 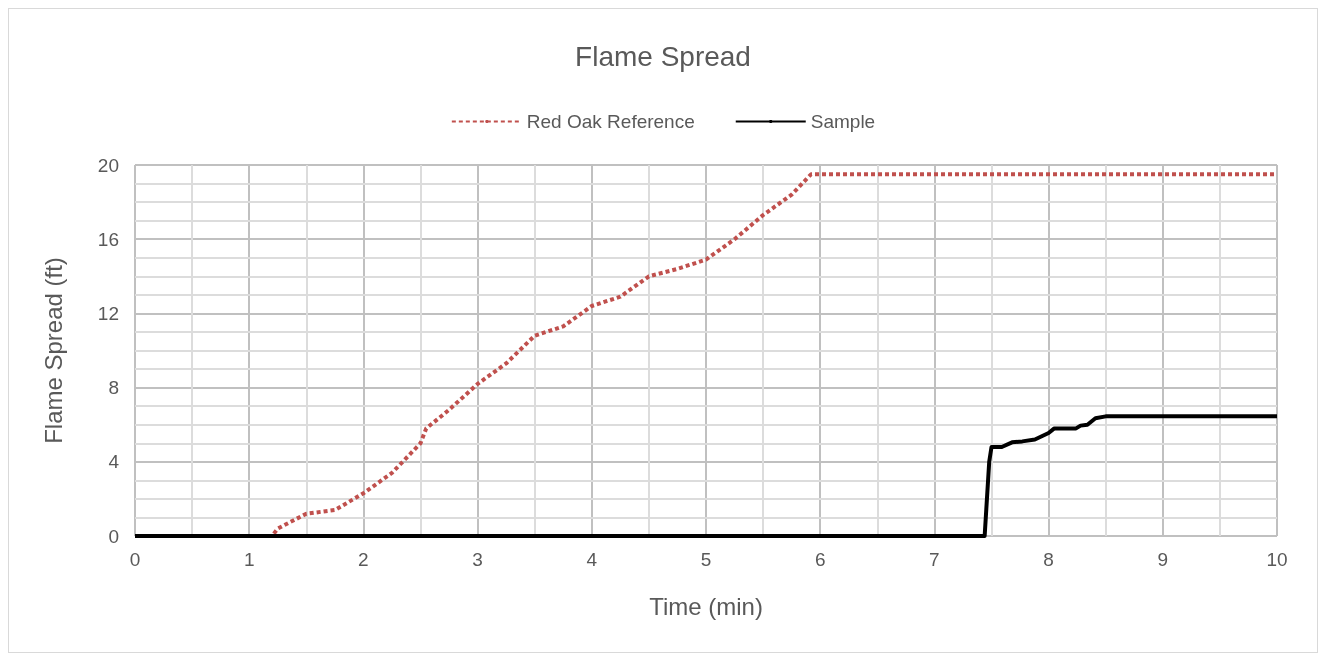 I want to click on x-tick-label: 8, so click(x=1048, y=559).